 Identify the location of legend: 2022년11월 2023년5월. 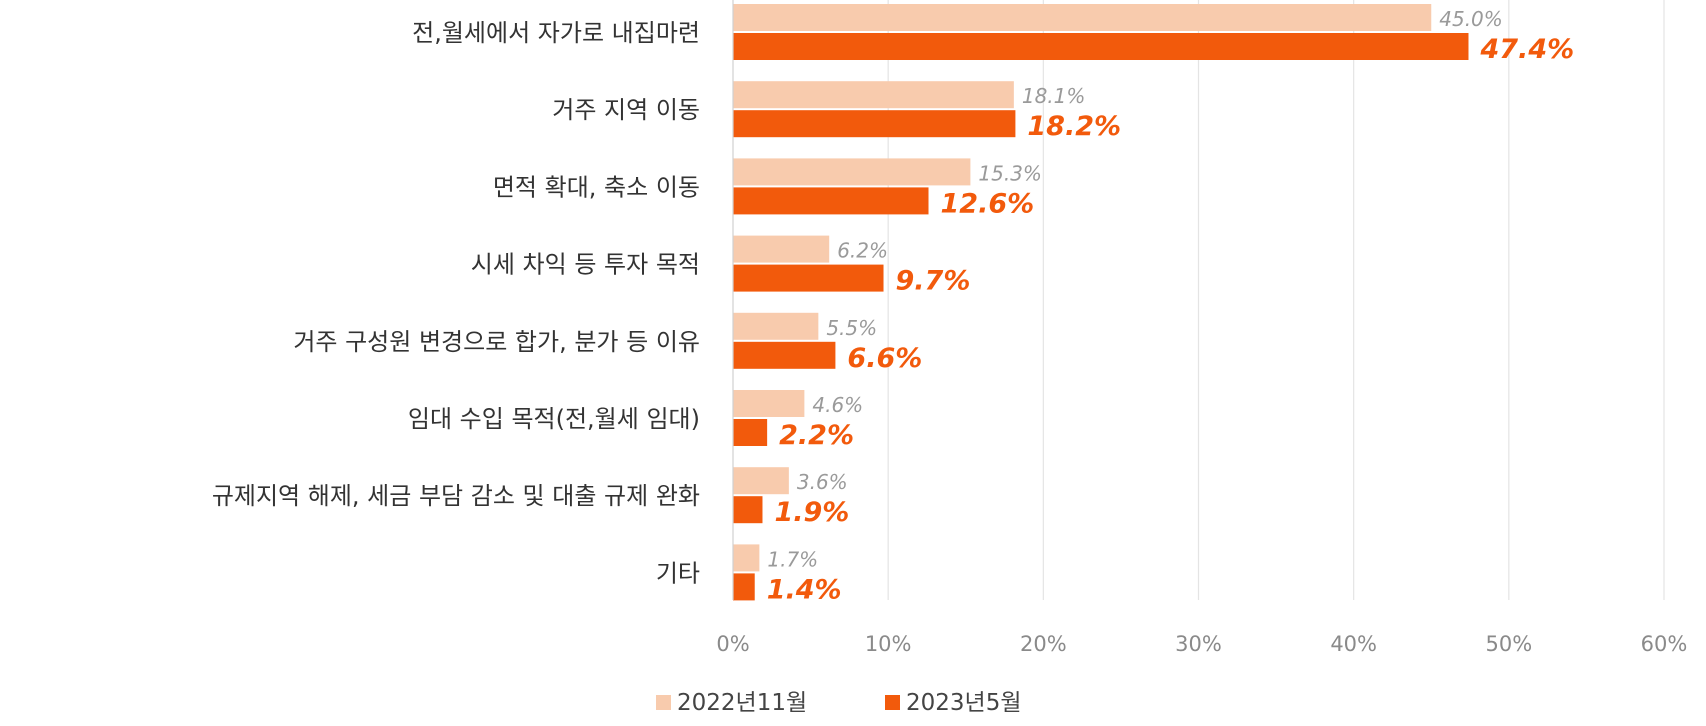
(839, 703).